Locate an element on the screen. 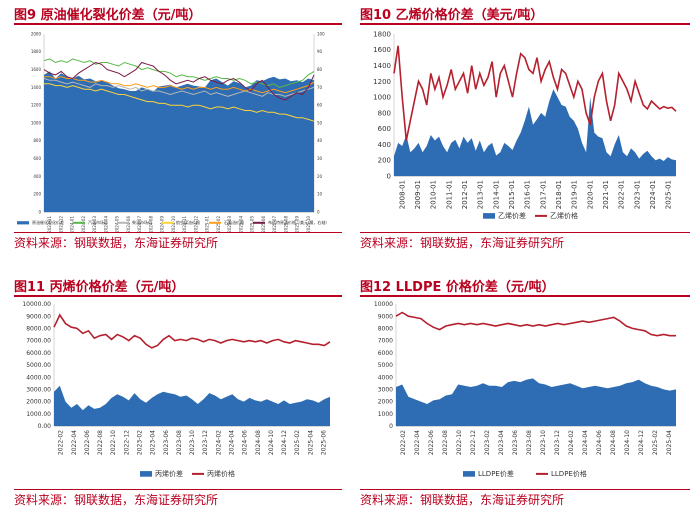  x-tick-label: 2022-01 is located at coordinates (622, 194).